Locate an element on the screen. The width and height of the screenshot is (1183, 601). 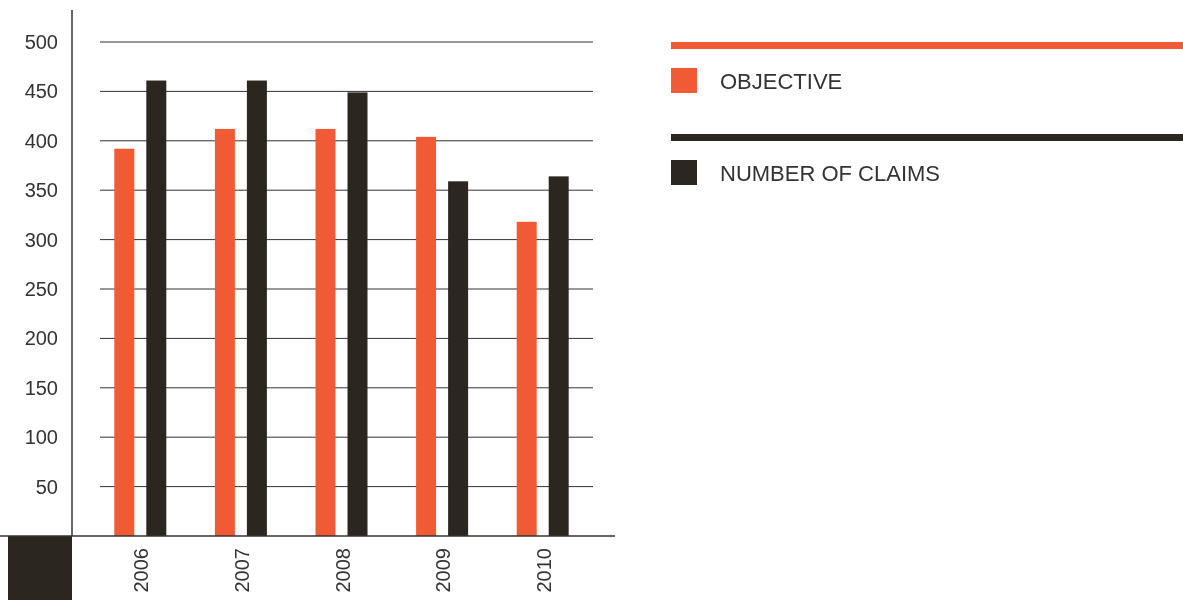
y-tick-label: 450 is located at coordinates (41, 91).